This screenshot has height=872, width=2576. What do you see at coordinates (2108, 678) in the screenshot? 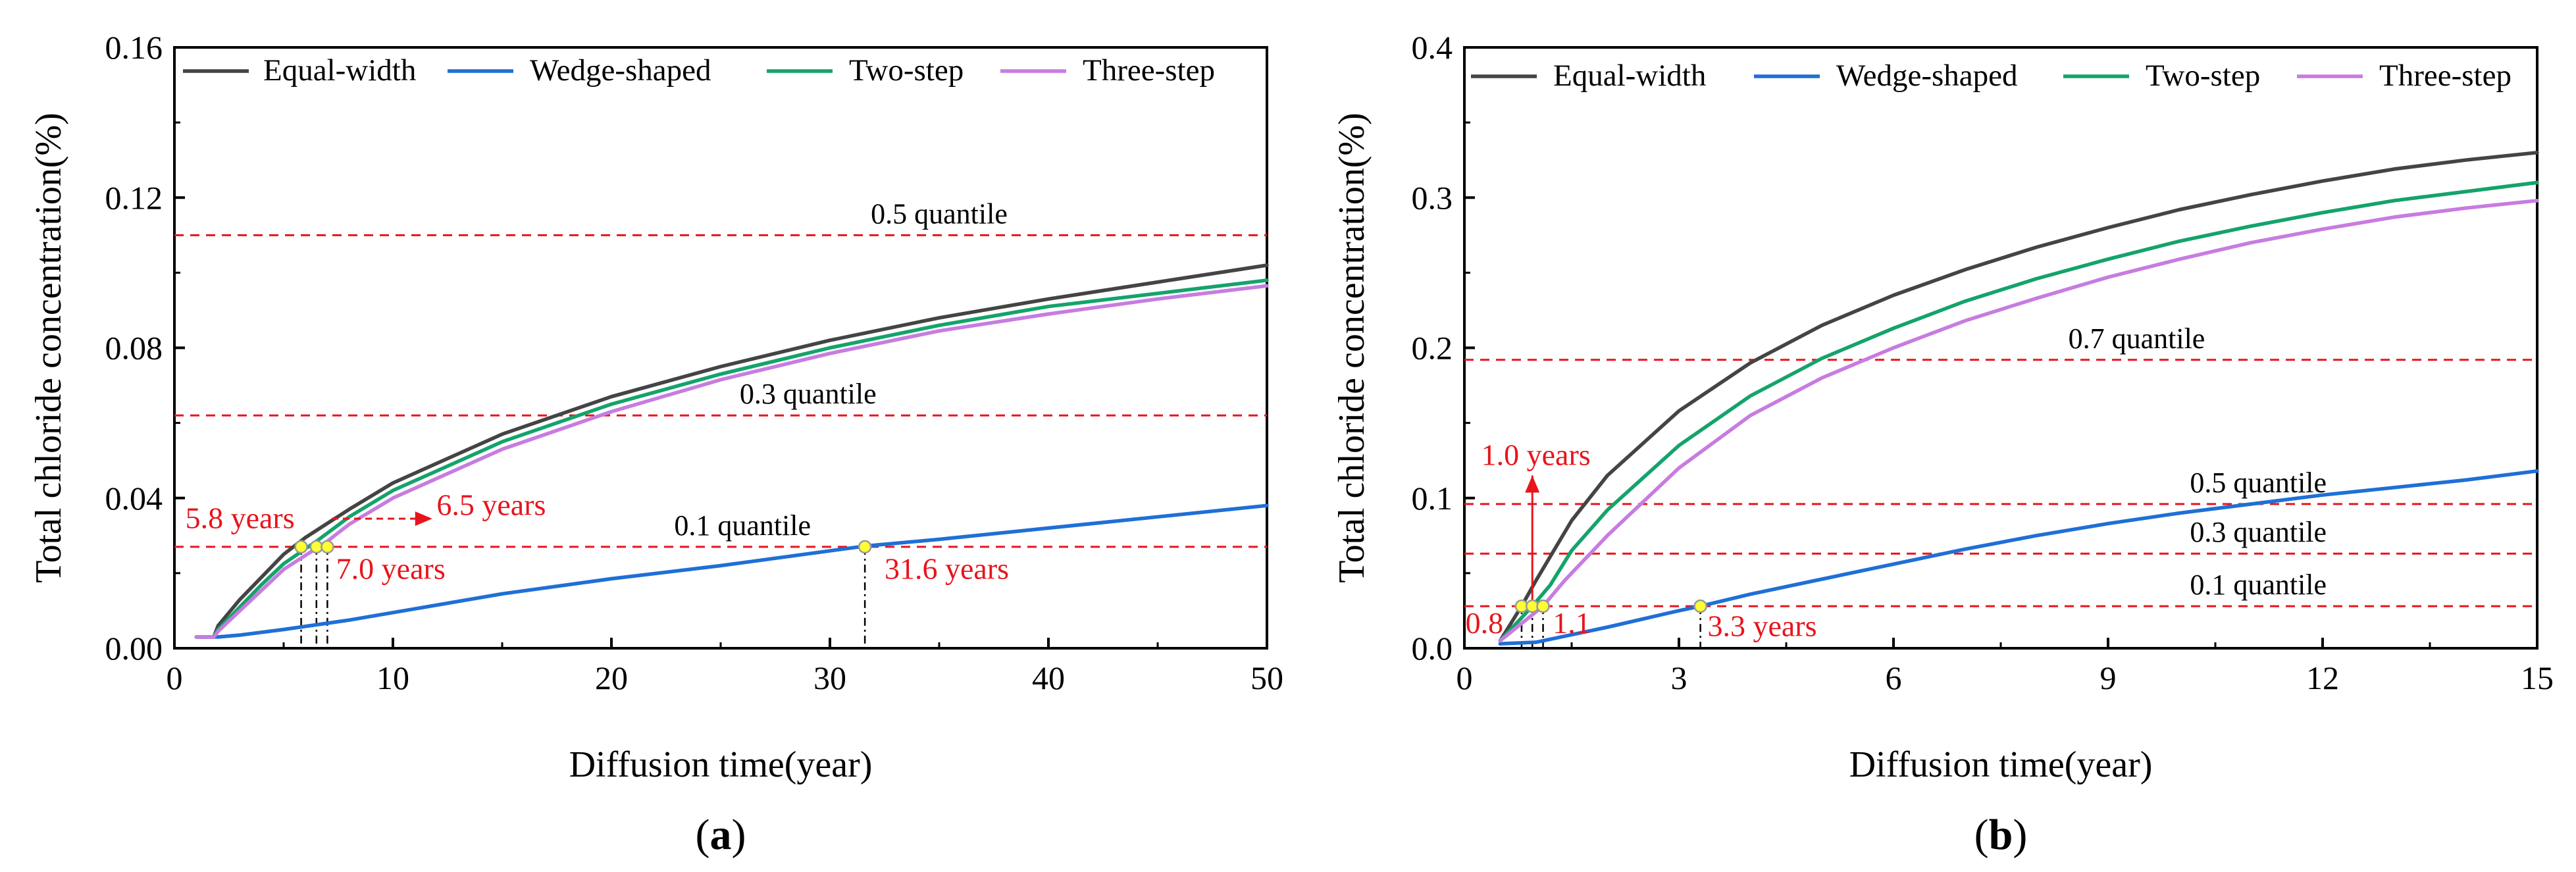
I see `x-tick-label: 9` at bounding box center [2108, 678].